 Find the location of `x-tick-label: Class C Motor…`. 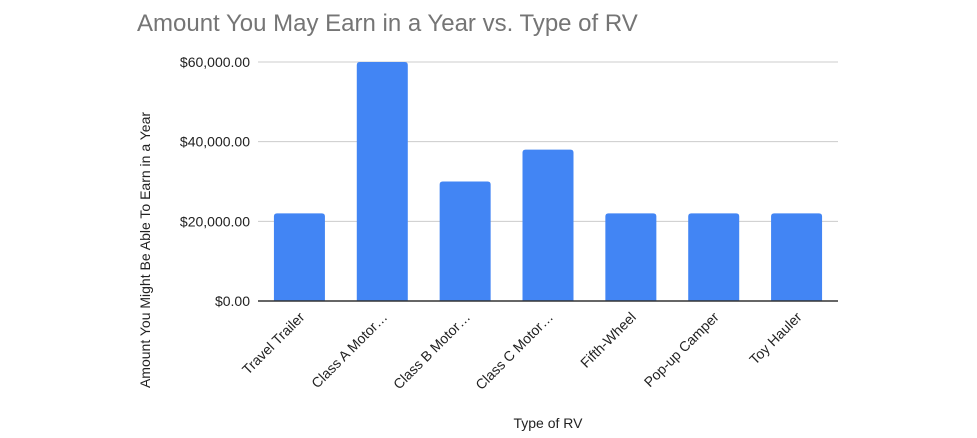

x-tick-label: Class C Motor… is located at coordinates (514, 351).